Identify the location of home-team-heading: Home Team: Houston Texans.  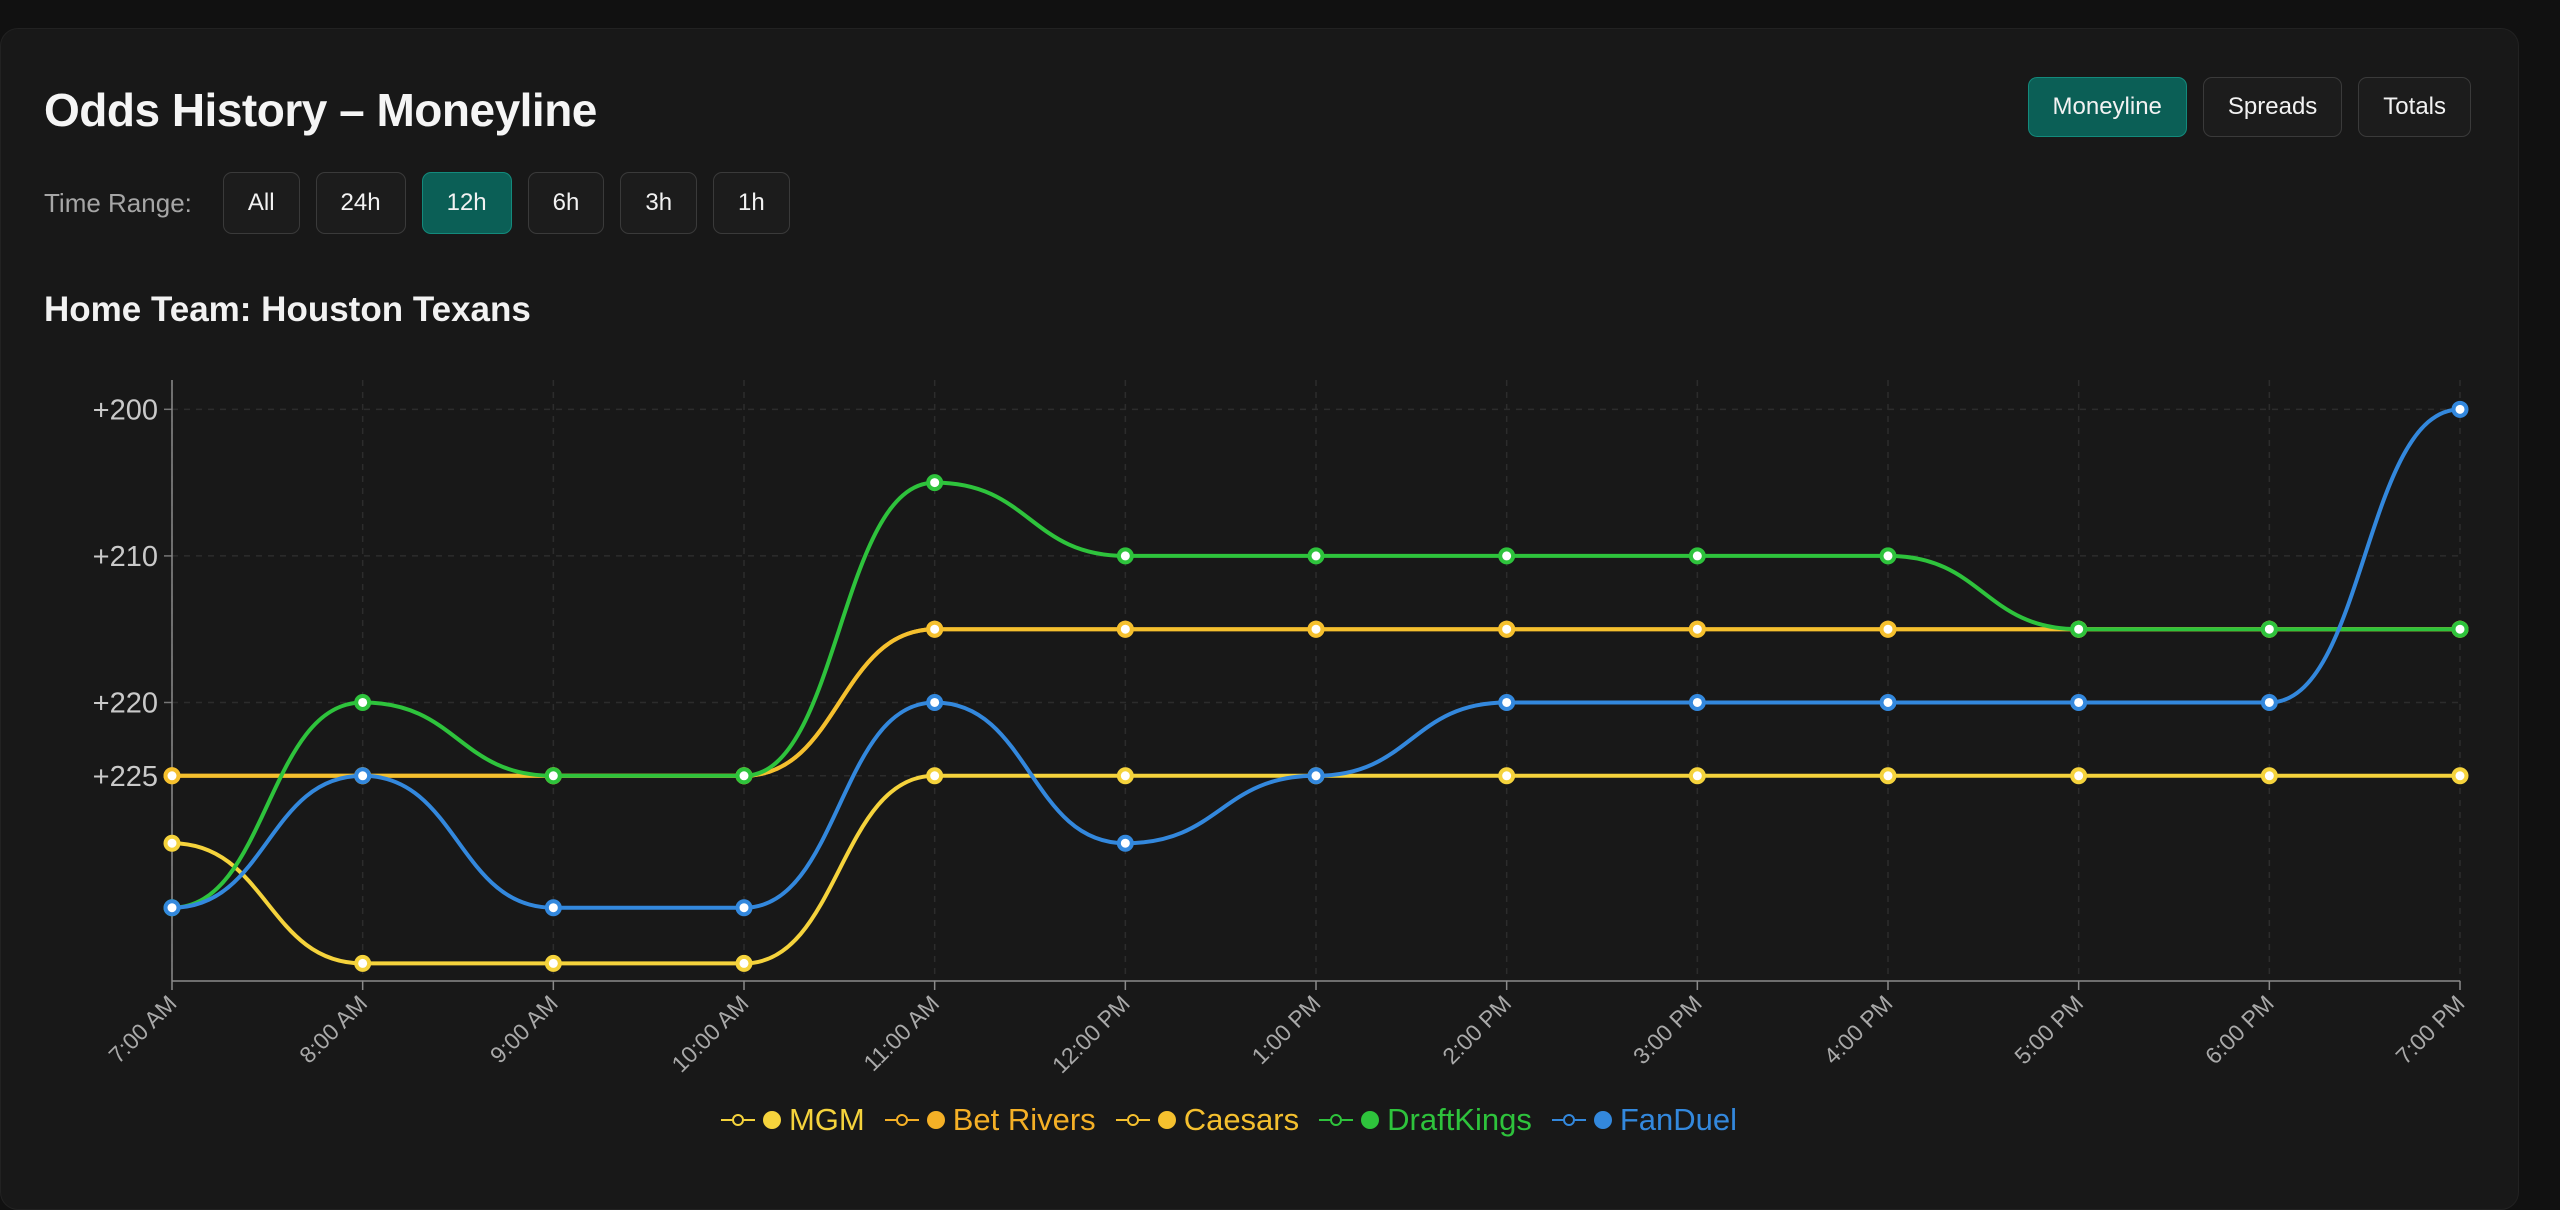
(287, 309).